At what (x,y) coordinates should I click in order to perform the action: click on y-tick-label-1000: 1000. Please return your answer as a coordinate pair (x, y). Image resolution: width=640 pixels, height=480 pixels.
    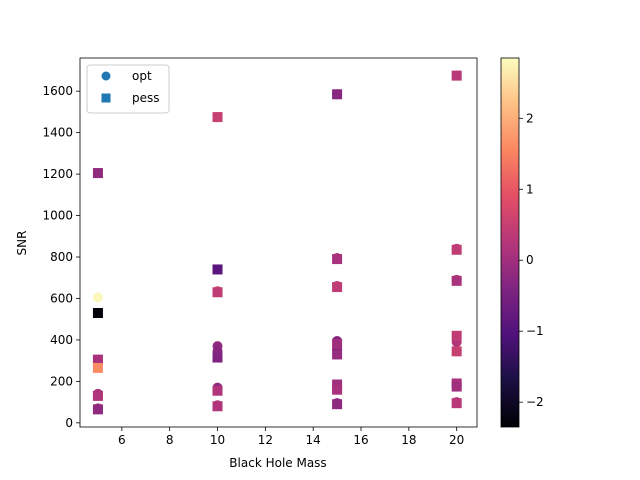
    Looking at the image, I should click on (57, 216).